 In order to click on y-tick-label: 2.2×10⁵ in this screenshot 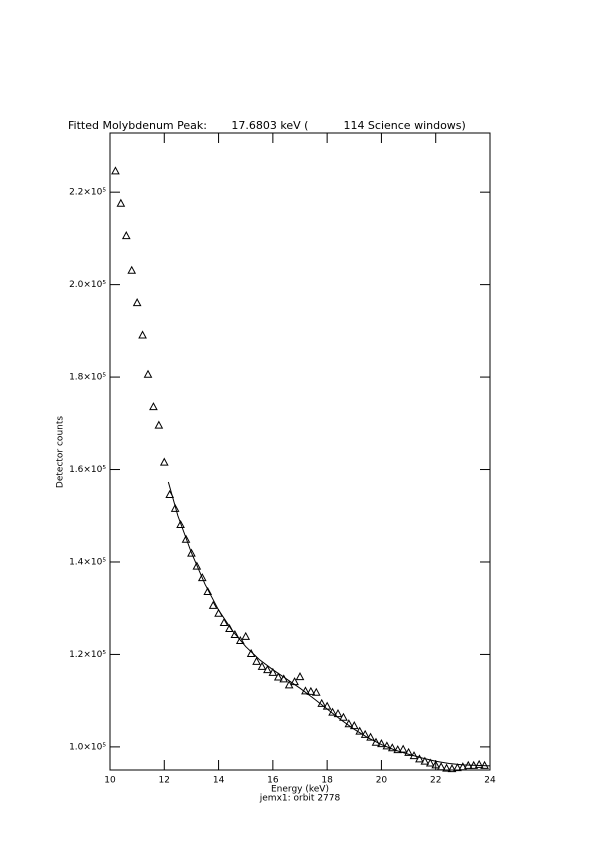, I will do `click(87, 193)`.